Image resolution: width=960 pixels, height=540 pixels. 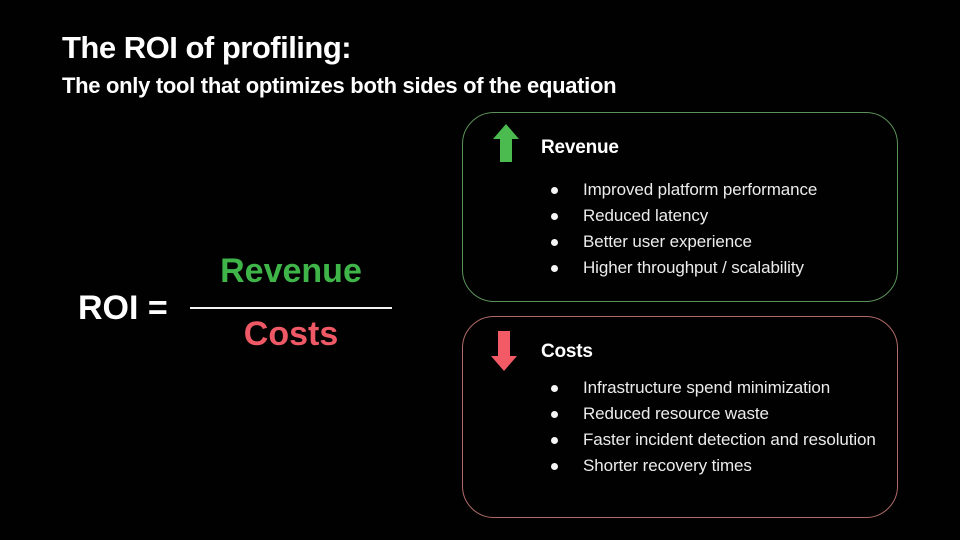 I want to click on list-item: Reduced latency, so click(x=717, y=216).